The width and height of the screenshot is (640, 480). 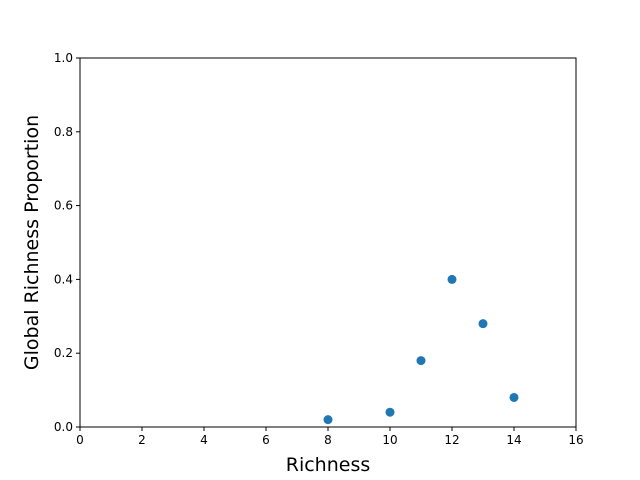 What do you see at coordinates (80, 440) in the screenshot?
I see `x-tick-label: 0` at bounding box center [80, 440].